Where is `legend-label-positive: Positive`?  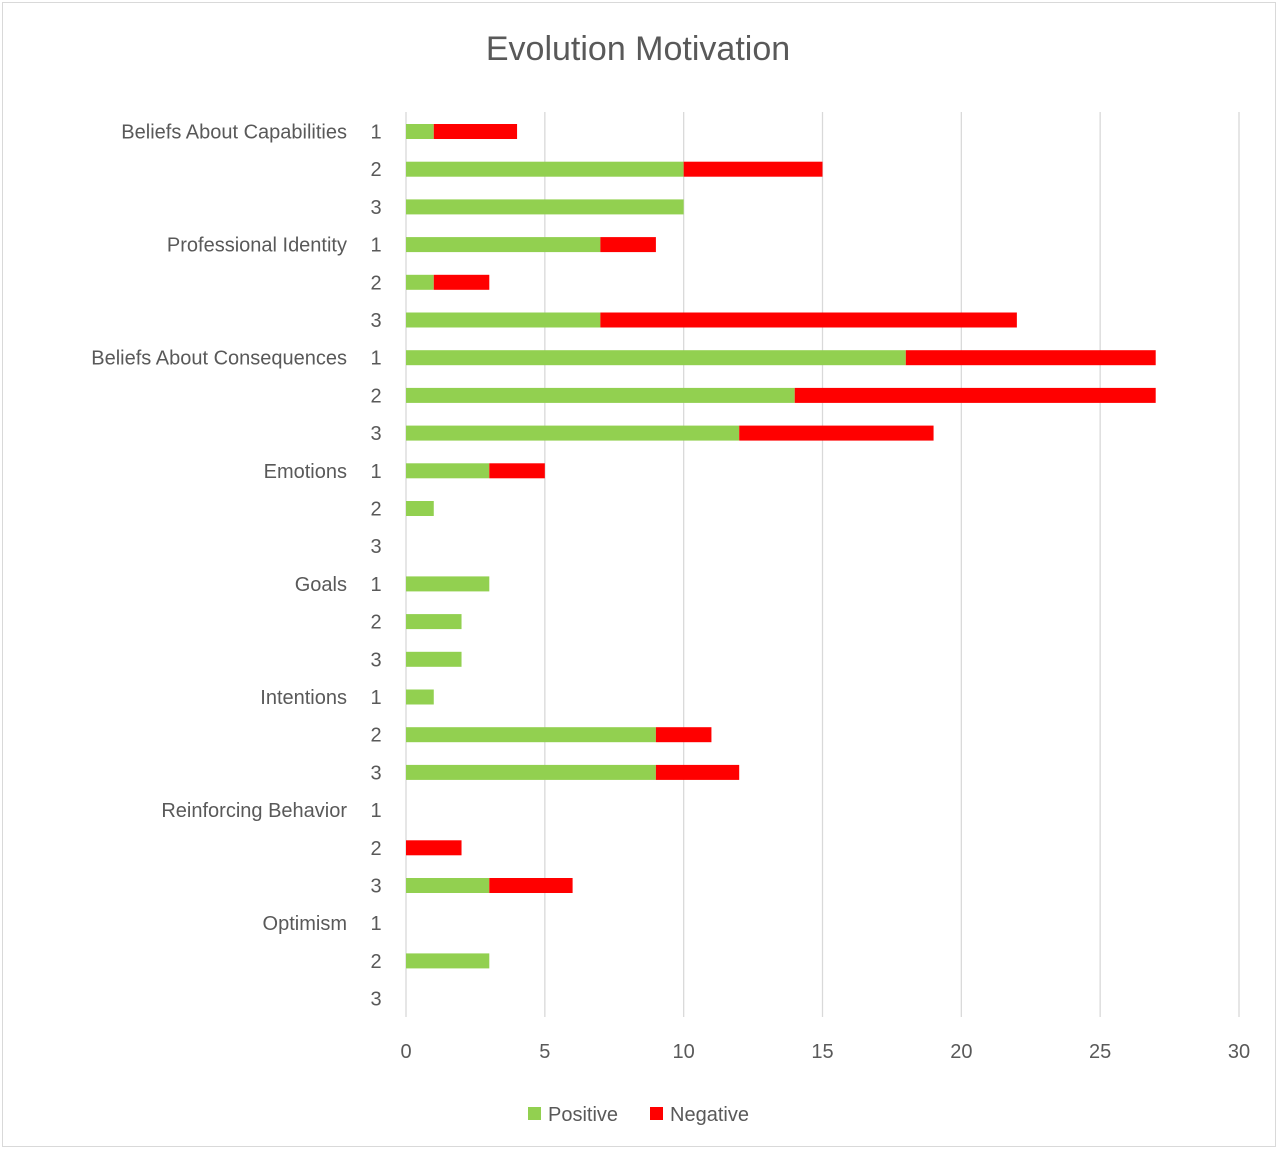
legend-label-positive: Positive is located at coordinates (583, 1115).